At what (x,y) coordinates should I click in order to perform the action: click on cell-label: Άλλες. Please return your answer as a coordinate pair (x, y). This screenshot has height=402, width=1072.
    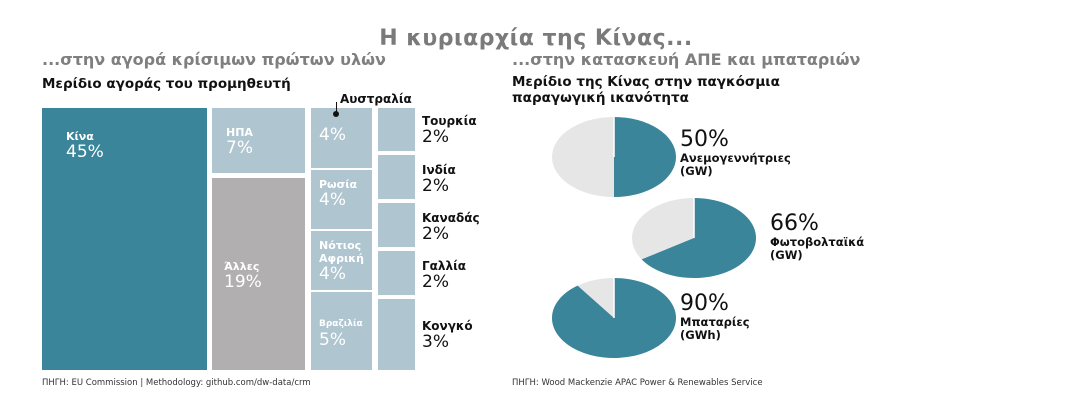
    Looking at the image, I should click on (242, 266).